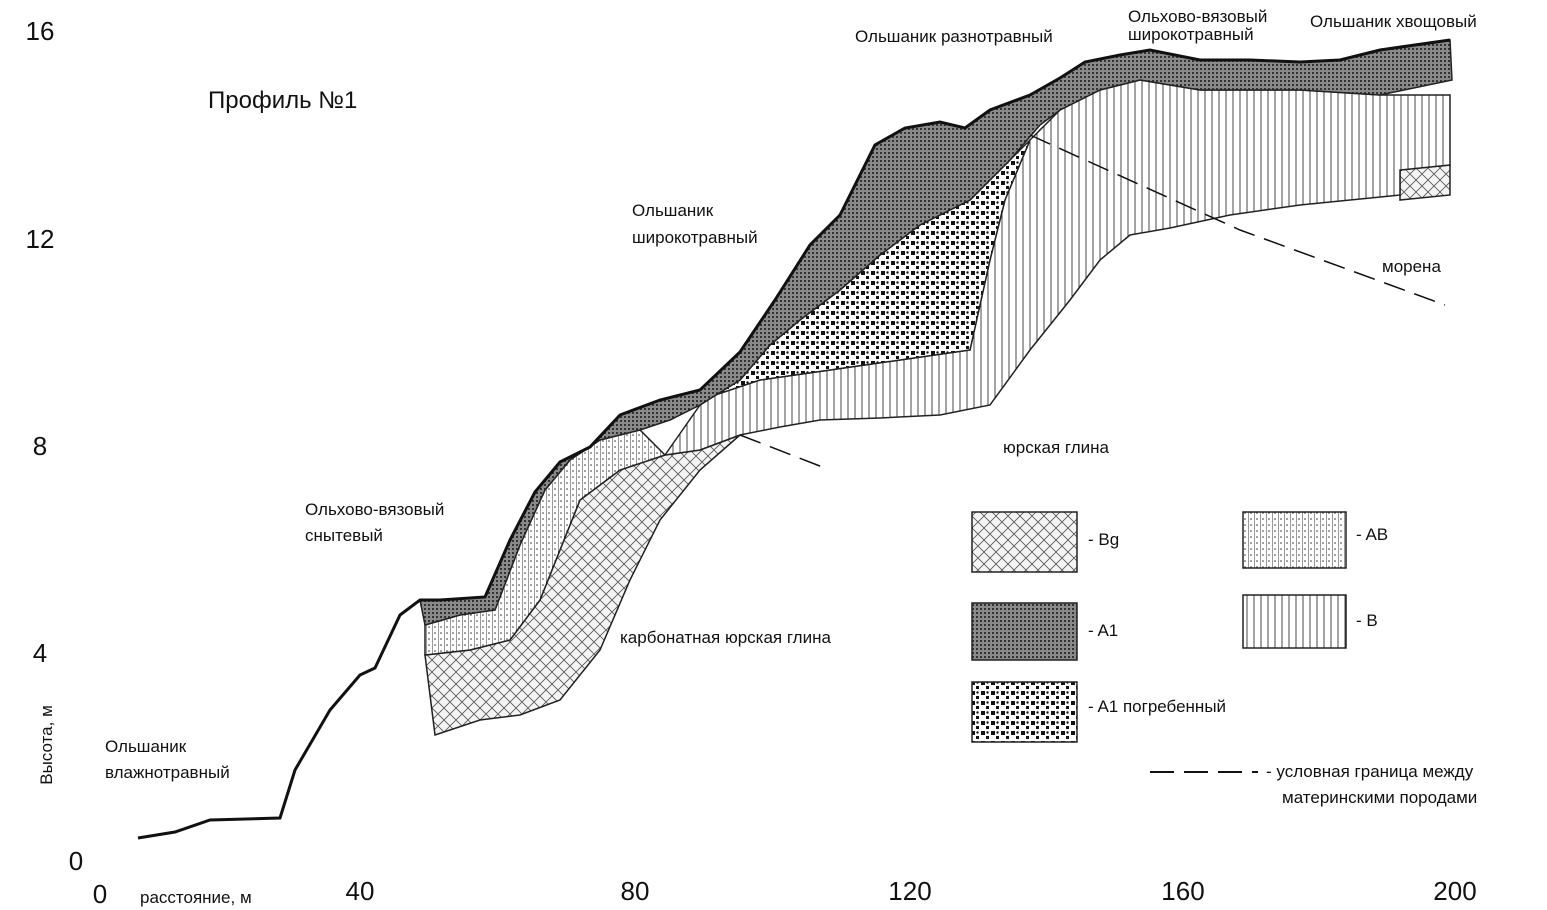 The image size is (1547, 910). What do you see at coordinates (40, 239) in the screenshot?
I see `y-tick: 12` at bounding box center [40, 239].